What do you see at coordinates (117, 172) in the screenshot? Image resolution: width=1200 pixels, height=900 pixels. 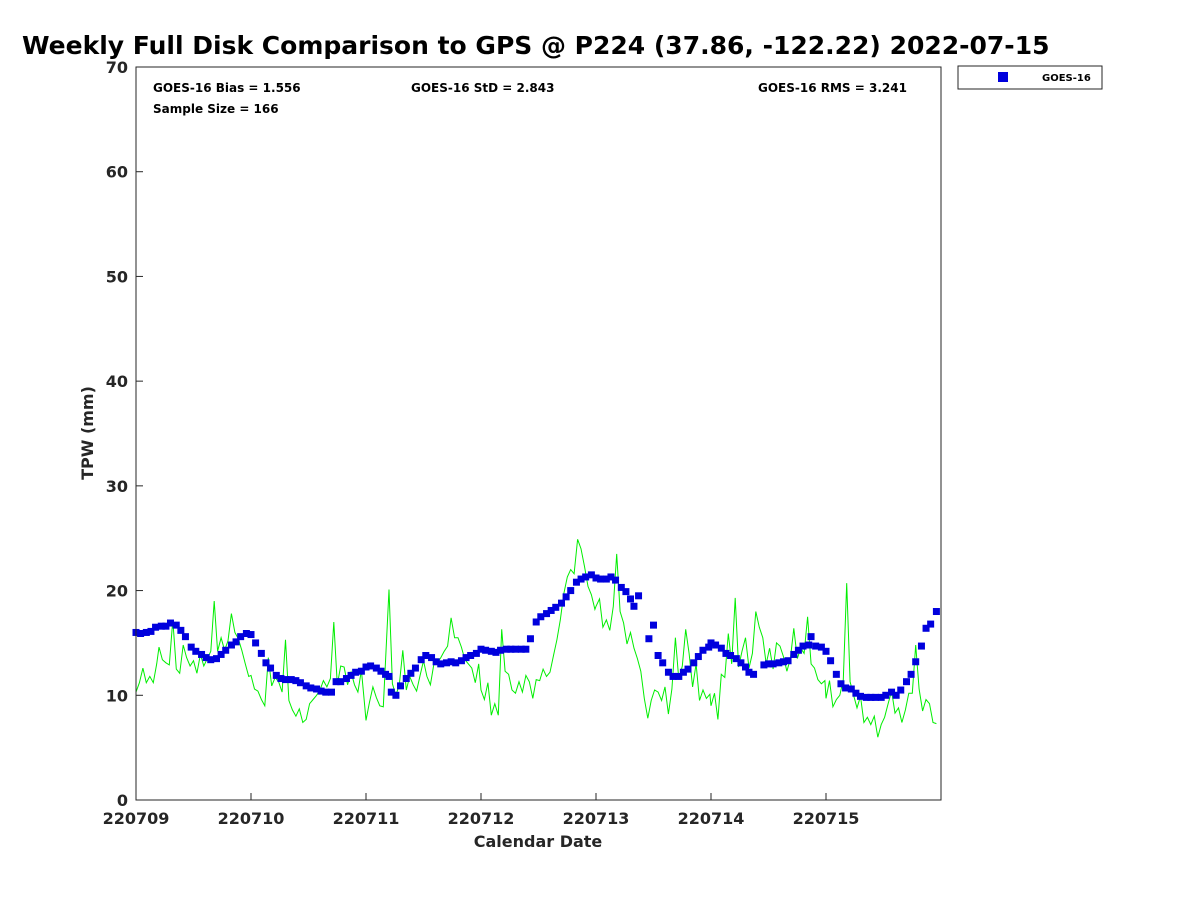 I see `y-tick-label: 60` at bounding box center [117, 172].